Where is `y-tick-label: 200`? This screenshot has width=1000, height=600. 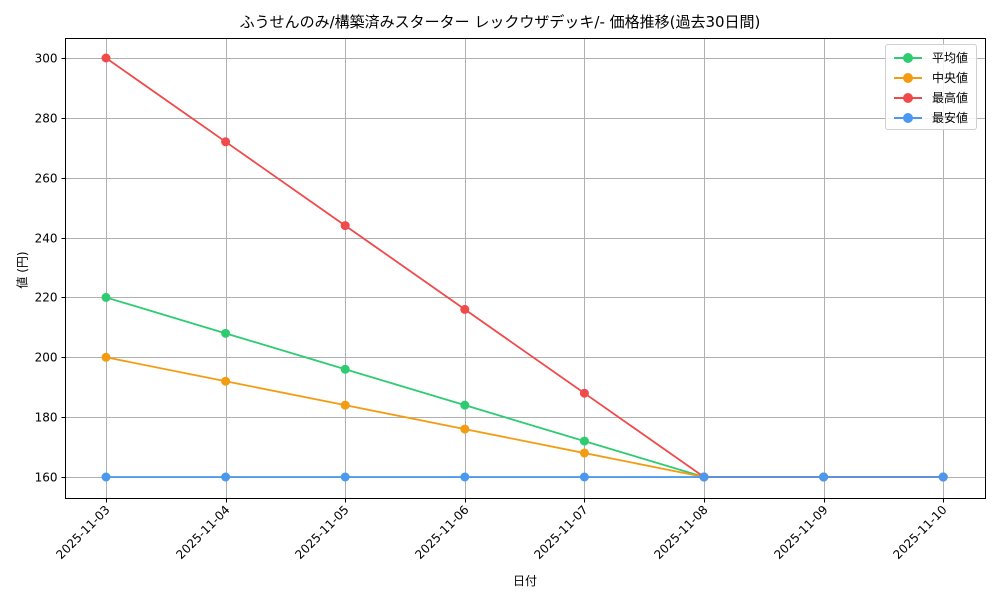
y-tick-label: 200 is located at coordinates (46, 358).